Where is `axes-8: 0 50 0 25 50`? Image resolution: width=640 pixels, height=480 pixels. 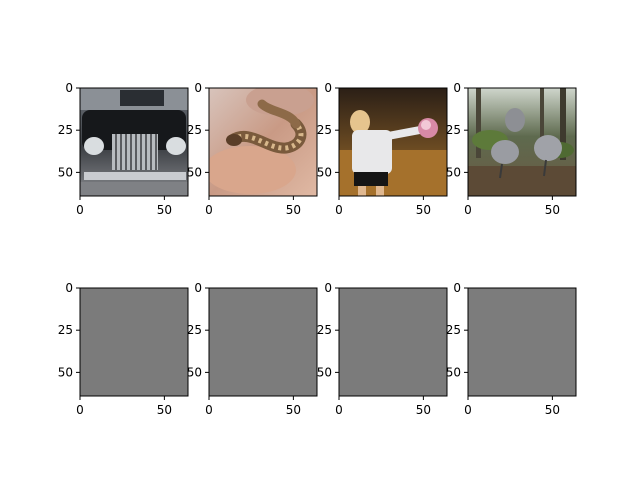
axes-8: 0 50 0 25 50 is located at coordinates (511, 349).